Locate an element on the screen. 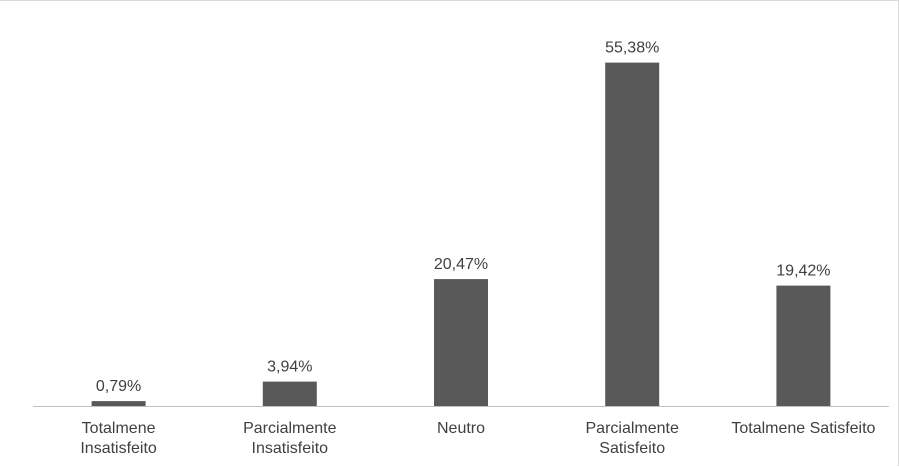  category-label-line: Neutro is located at coordinates (461, 428).